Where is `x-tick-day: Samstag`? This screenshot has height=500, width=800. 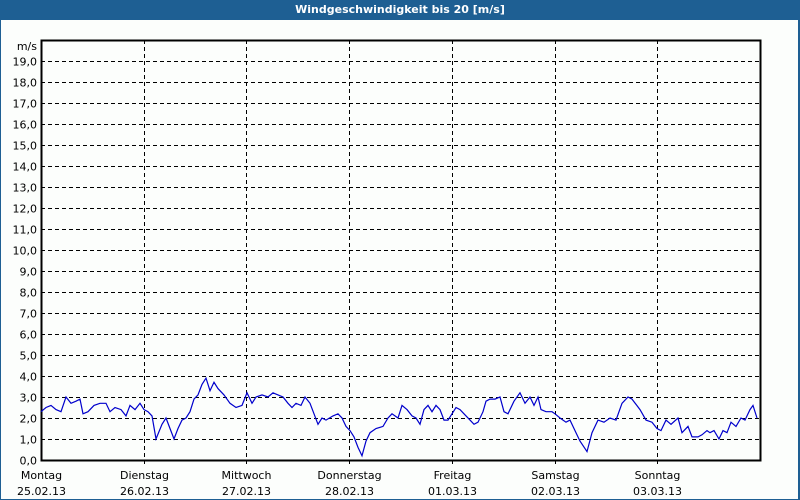
x-tick-day: Samstag is located at coordinates (555, 475).